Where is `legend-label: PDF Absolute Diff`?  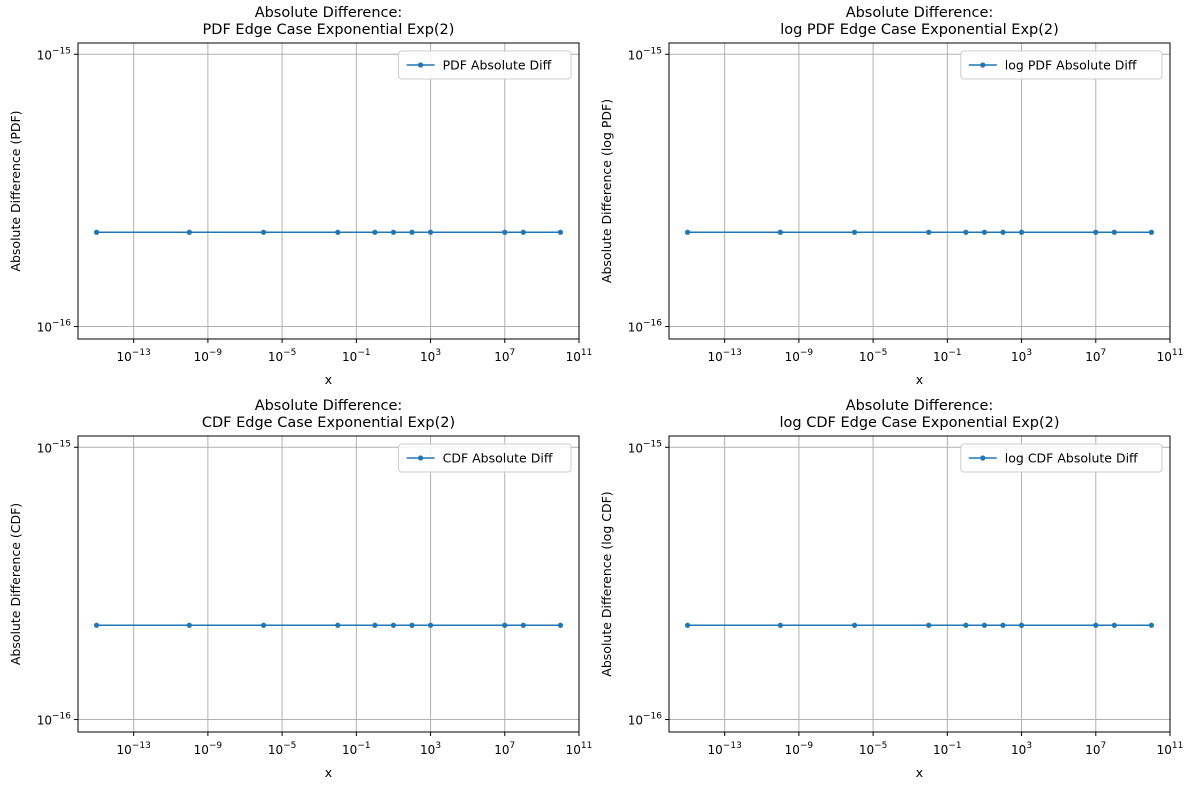
legend-label: PDF Absolute Diff is located at coordinates (497, 65).